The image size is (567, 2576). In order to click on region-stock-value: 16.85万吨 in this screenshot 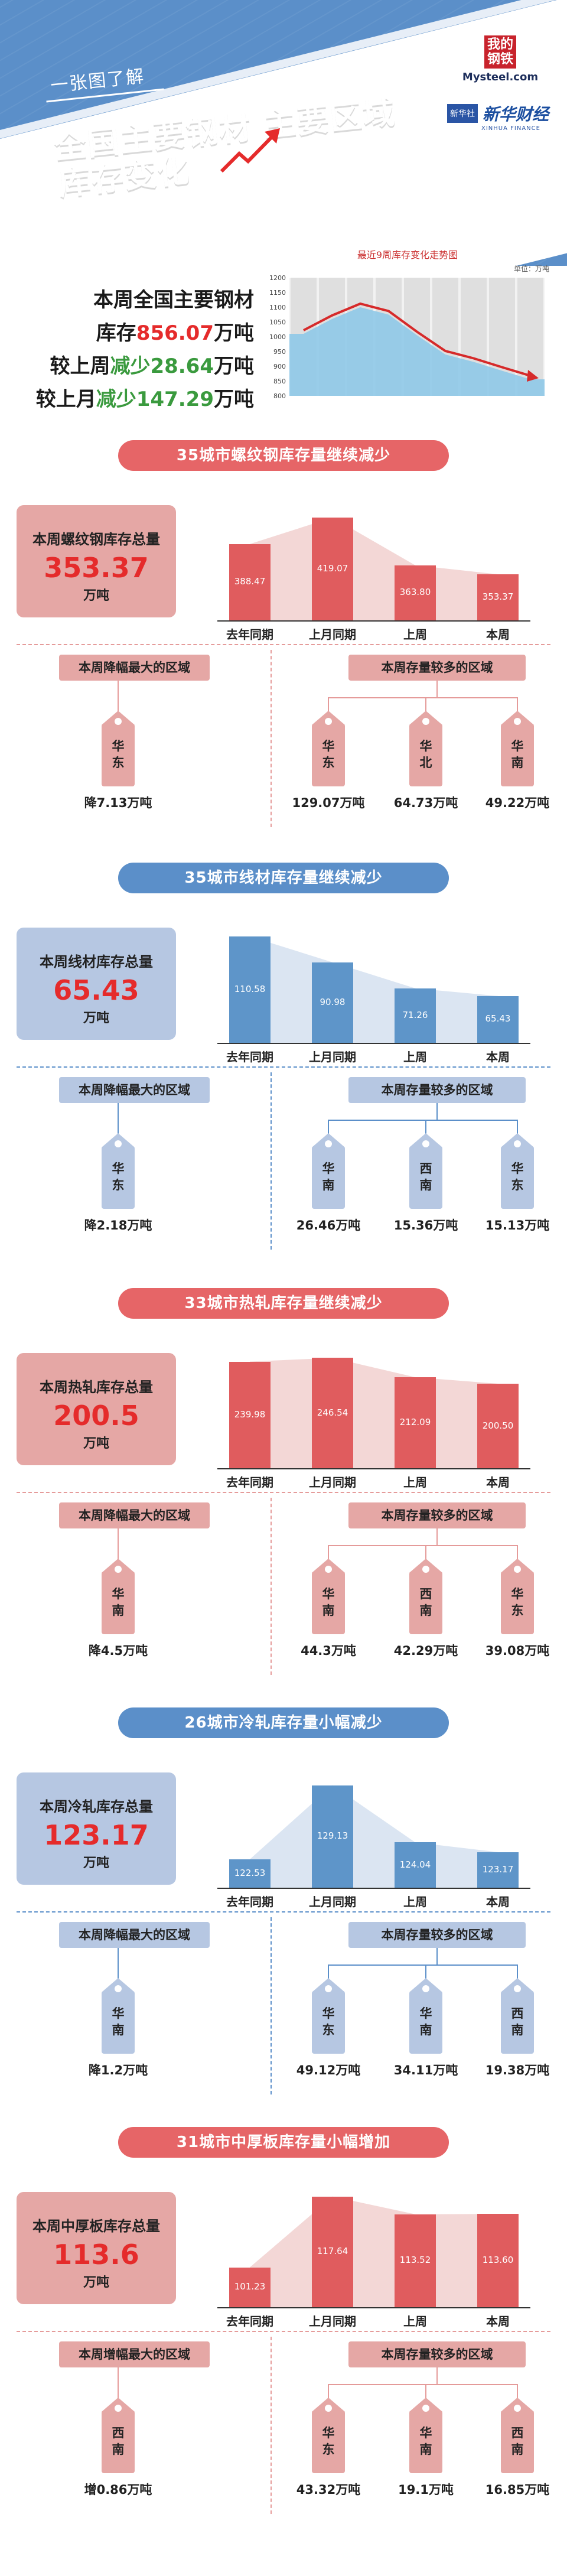, I will do `click(517, 2490)`.